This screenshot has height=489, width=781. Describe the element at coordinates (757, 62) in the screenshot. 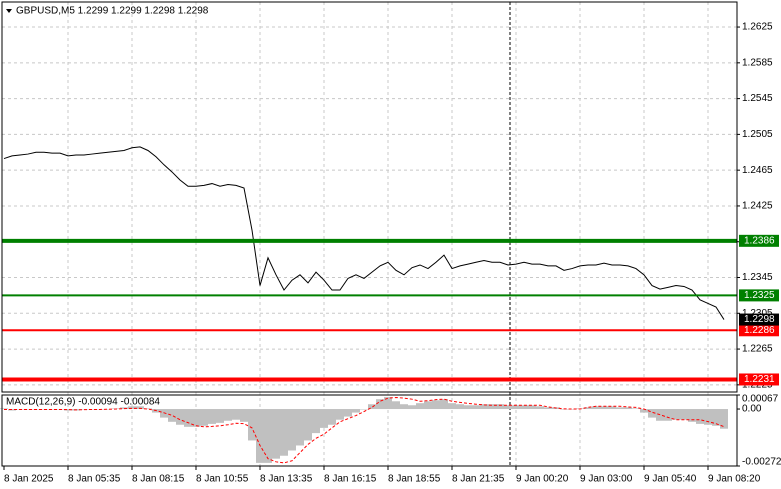

I see `y-tick-label: 1.2585` at that location.